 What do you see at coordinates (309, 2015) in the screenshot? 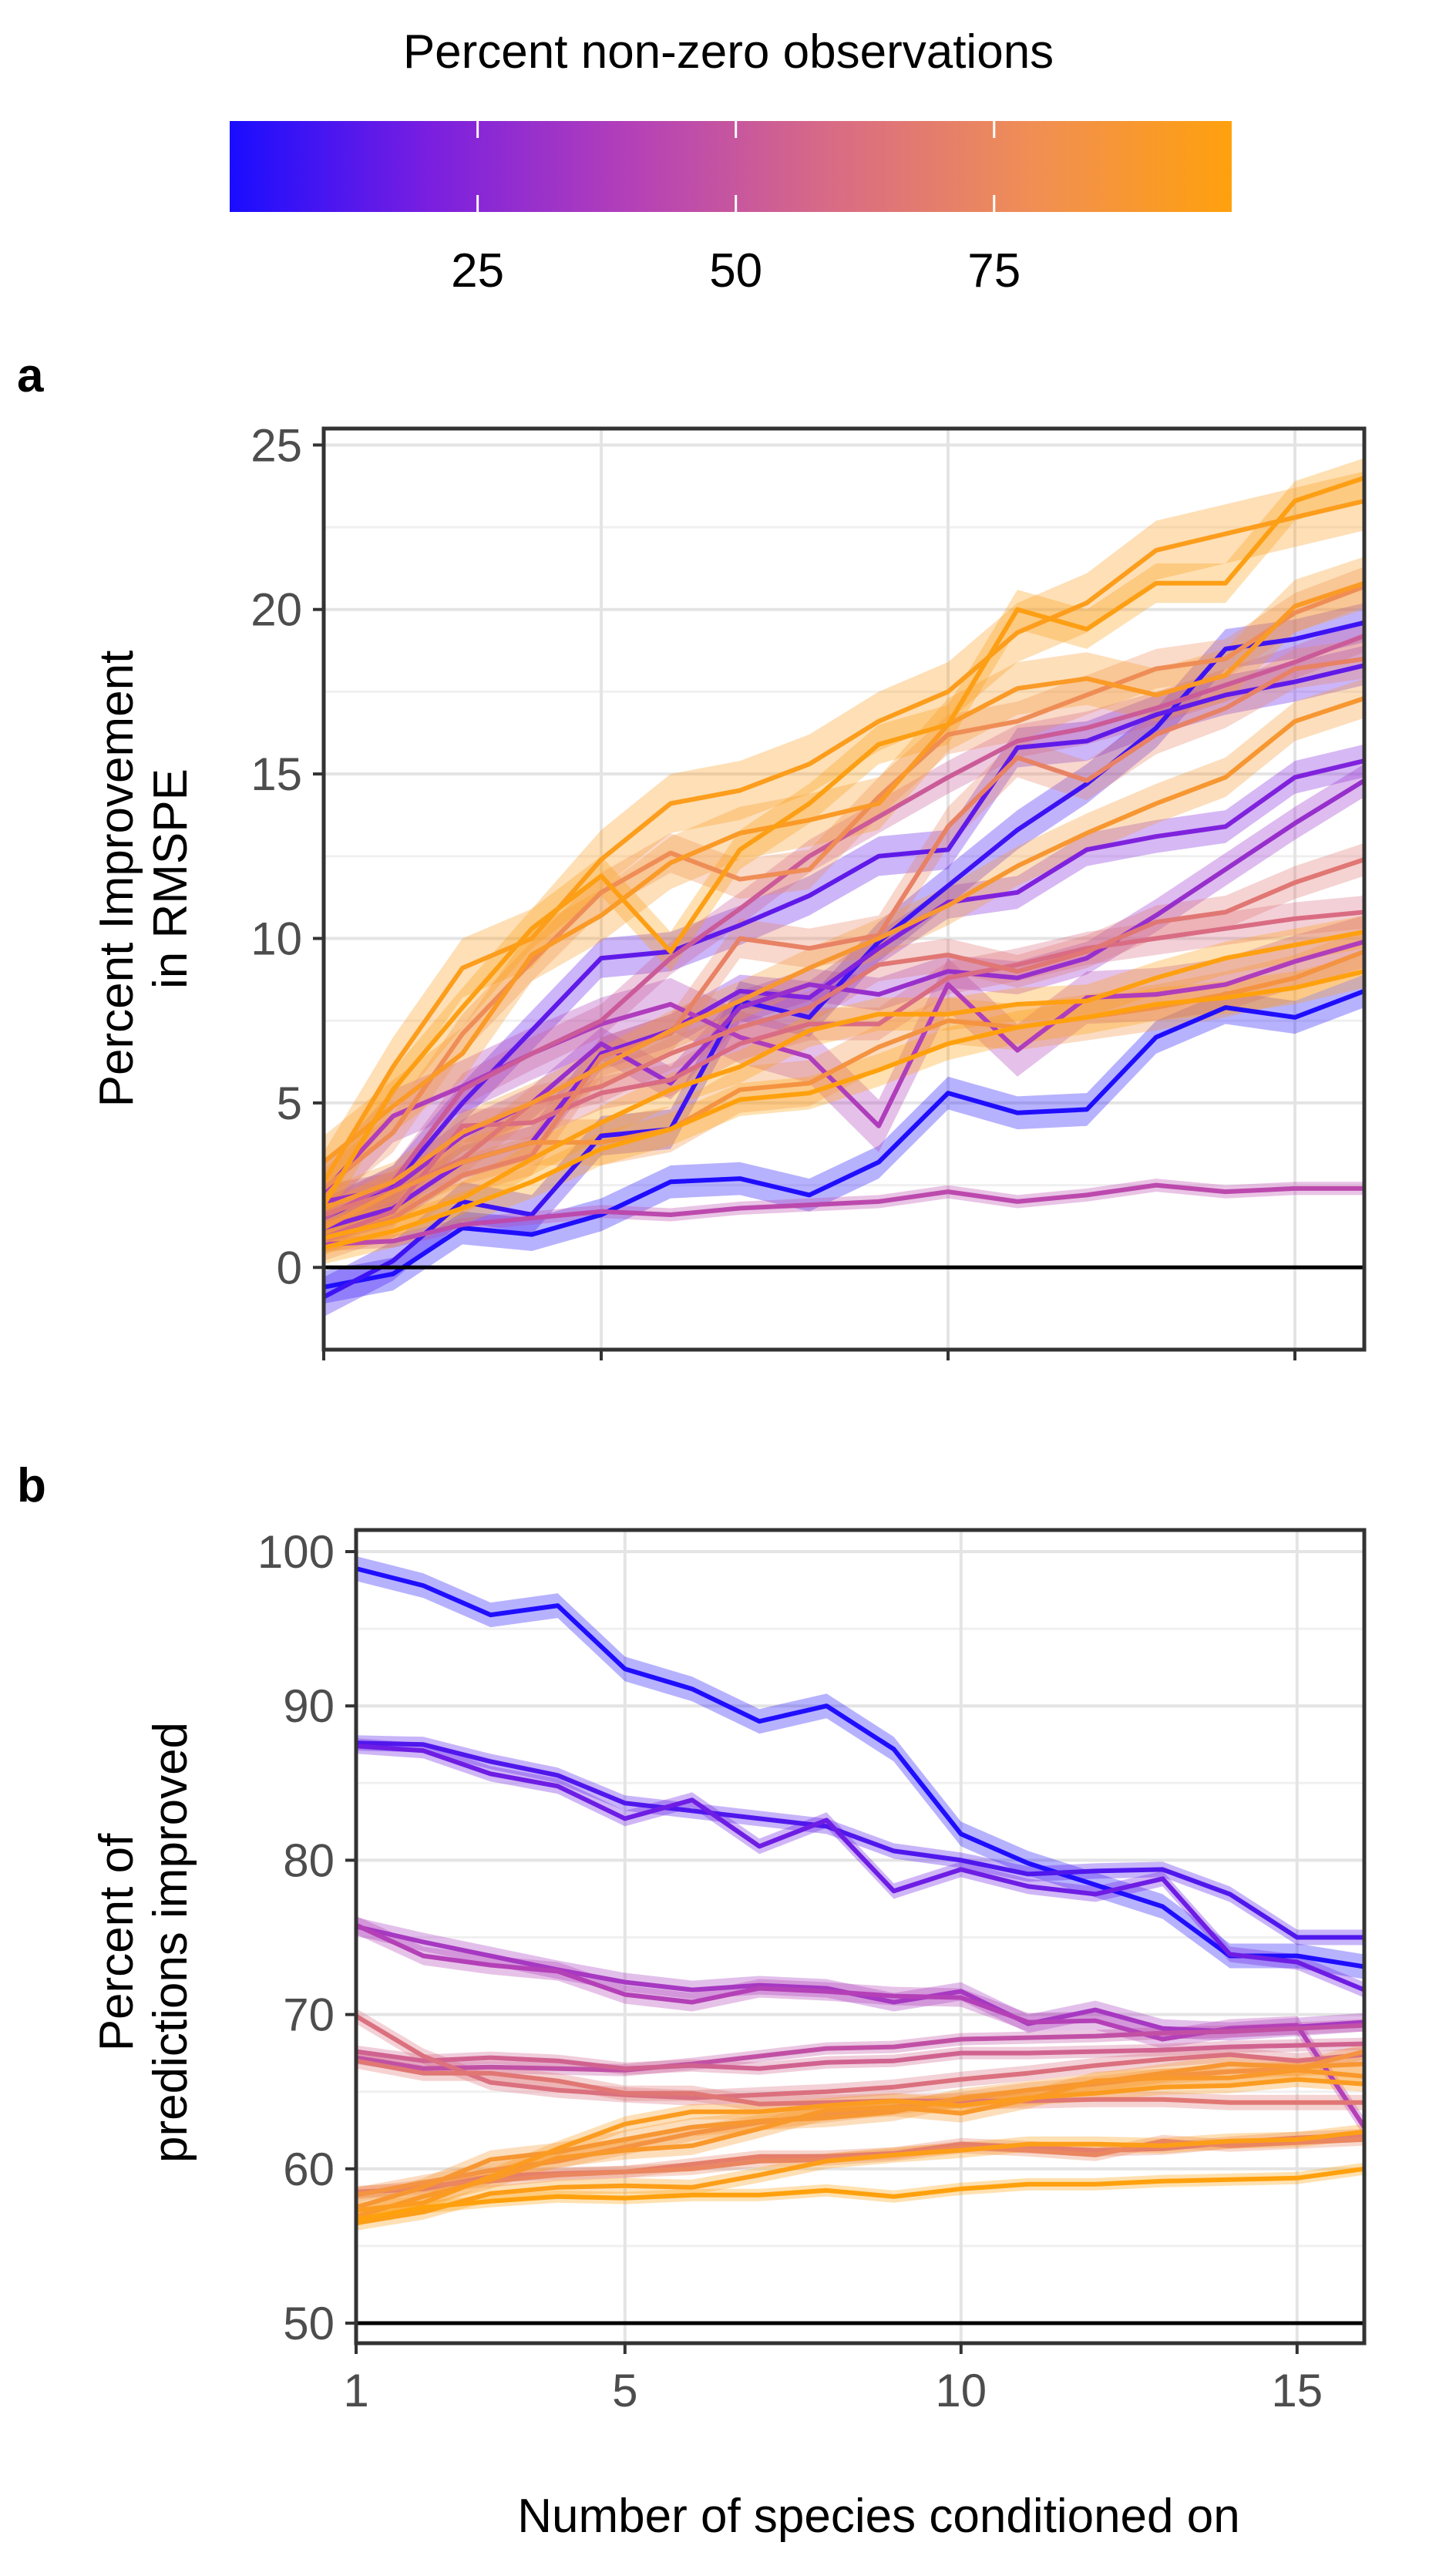
I see `y-tick-label: 70` at bounding box center [309, 2015].